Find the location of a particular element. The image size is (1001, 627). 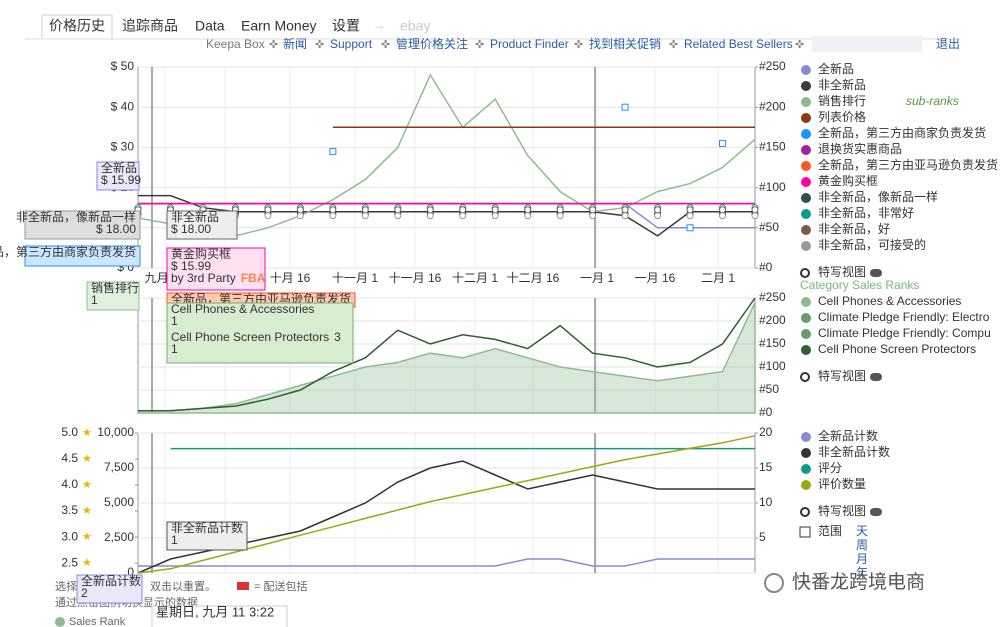

legend-label: 销售排行 is located at coordinates (842, 100).